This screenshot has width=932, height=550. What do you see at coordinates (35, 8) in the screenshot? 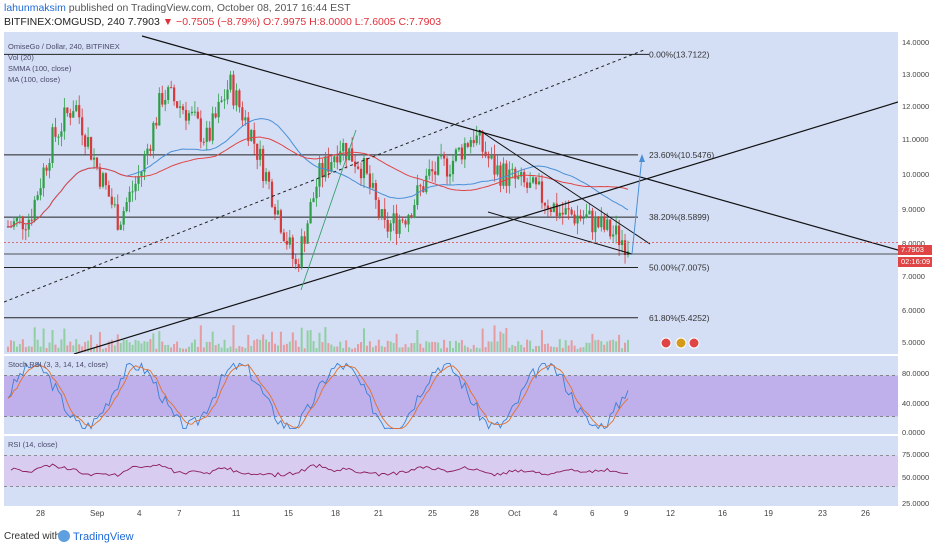
I see `author-link: lahunmaksim` at bounding box center [35, 8].